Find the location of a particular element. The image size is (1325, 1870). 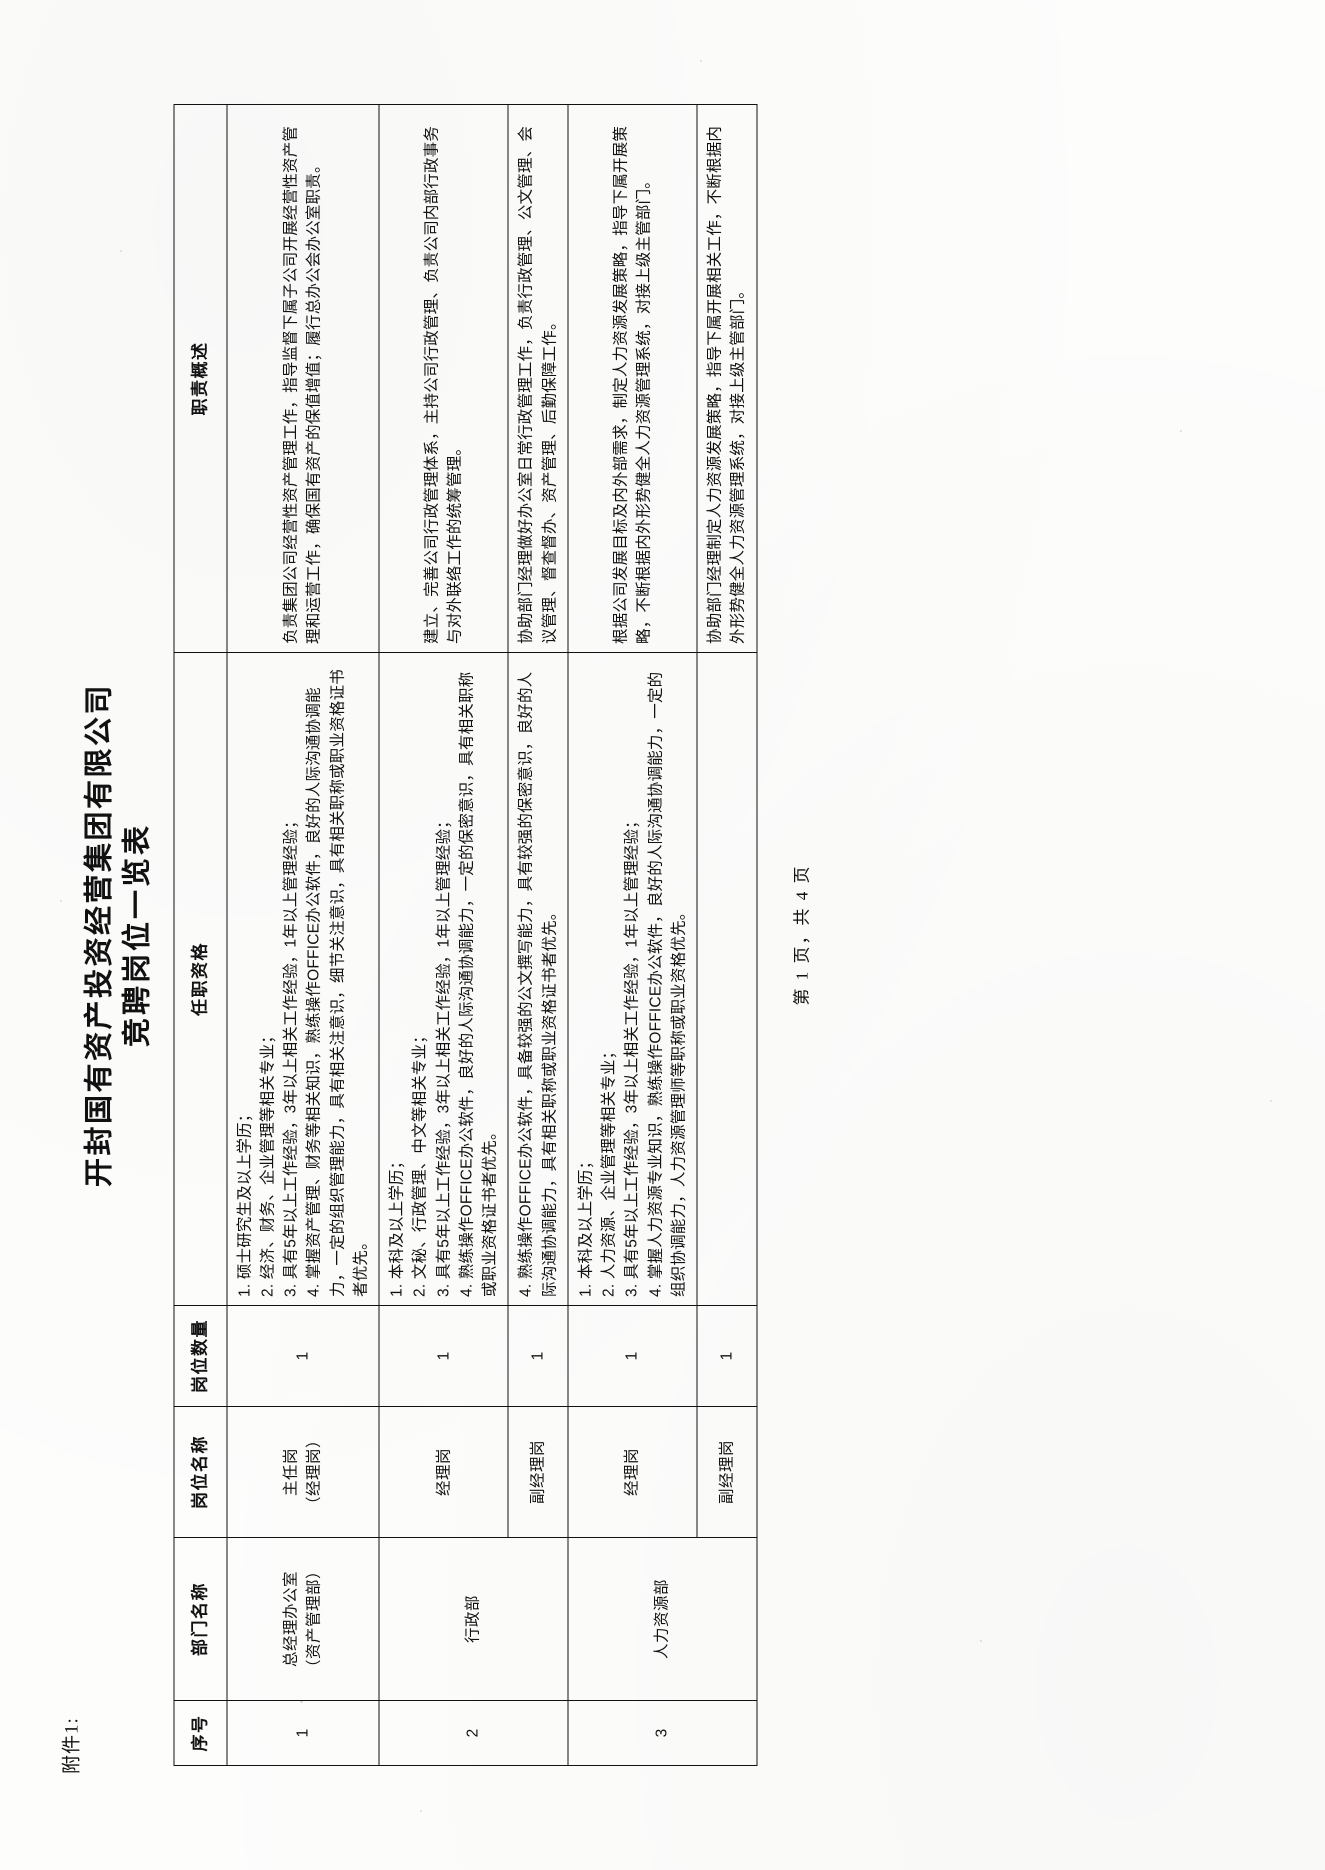

table-header: 序号 部门名称 岗位名称 岗位数量 任职资格 职责概述 is located at coordinates (200, 935).